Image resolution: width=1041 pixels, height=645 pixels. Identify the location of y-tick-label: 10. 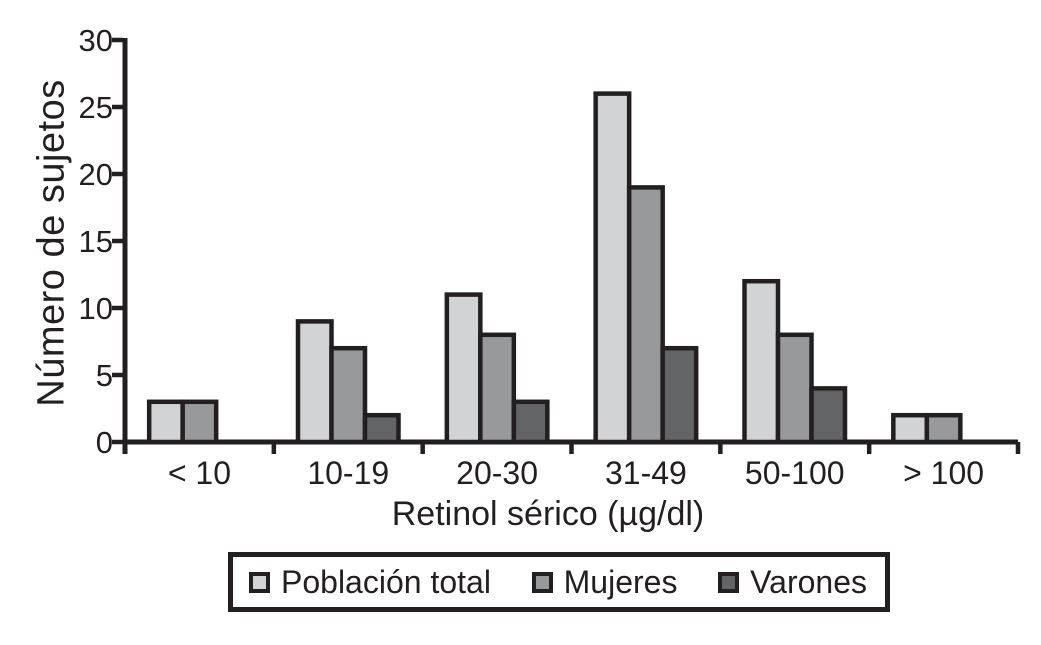
(96, 308).